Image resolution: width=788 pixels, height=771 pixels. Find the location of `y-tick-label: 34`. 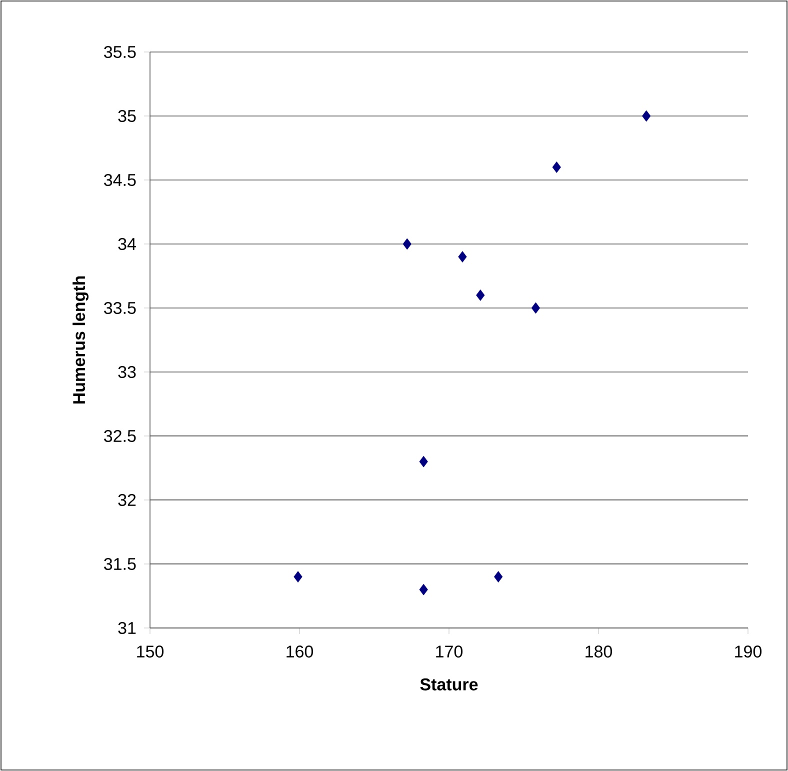

y-tick-label: 34 is located at coordinates (127, 244).